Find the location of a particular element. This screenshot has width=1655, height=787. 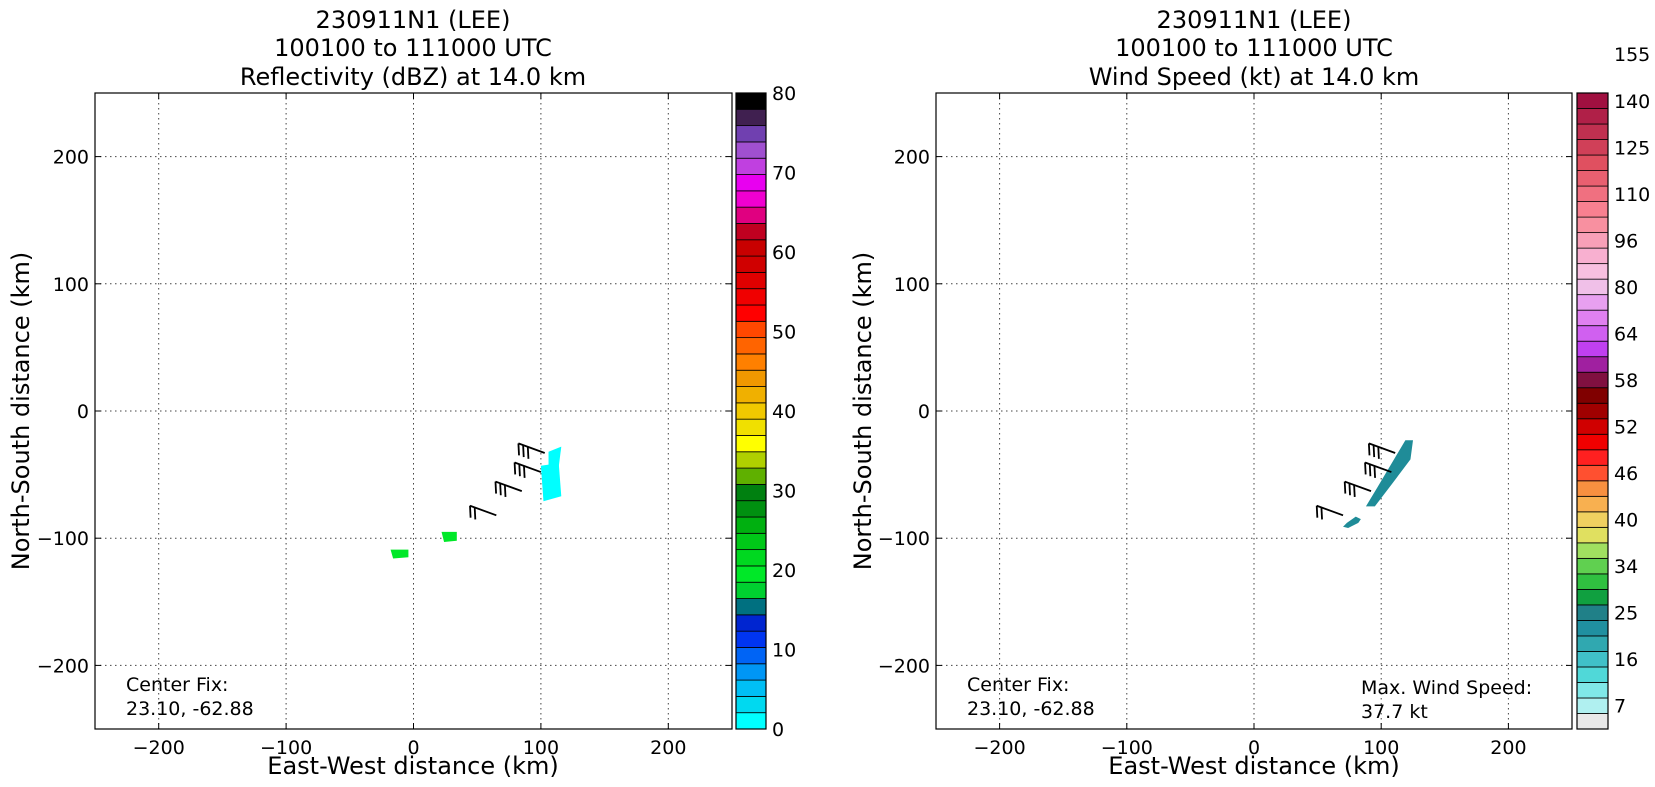

colorbar-tick-label: 25 is located at coordinates (1626, 614).